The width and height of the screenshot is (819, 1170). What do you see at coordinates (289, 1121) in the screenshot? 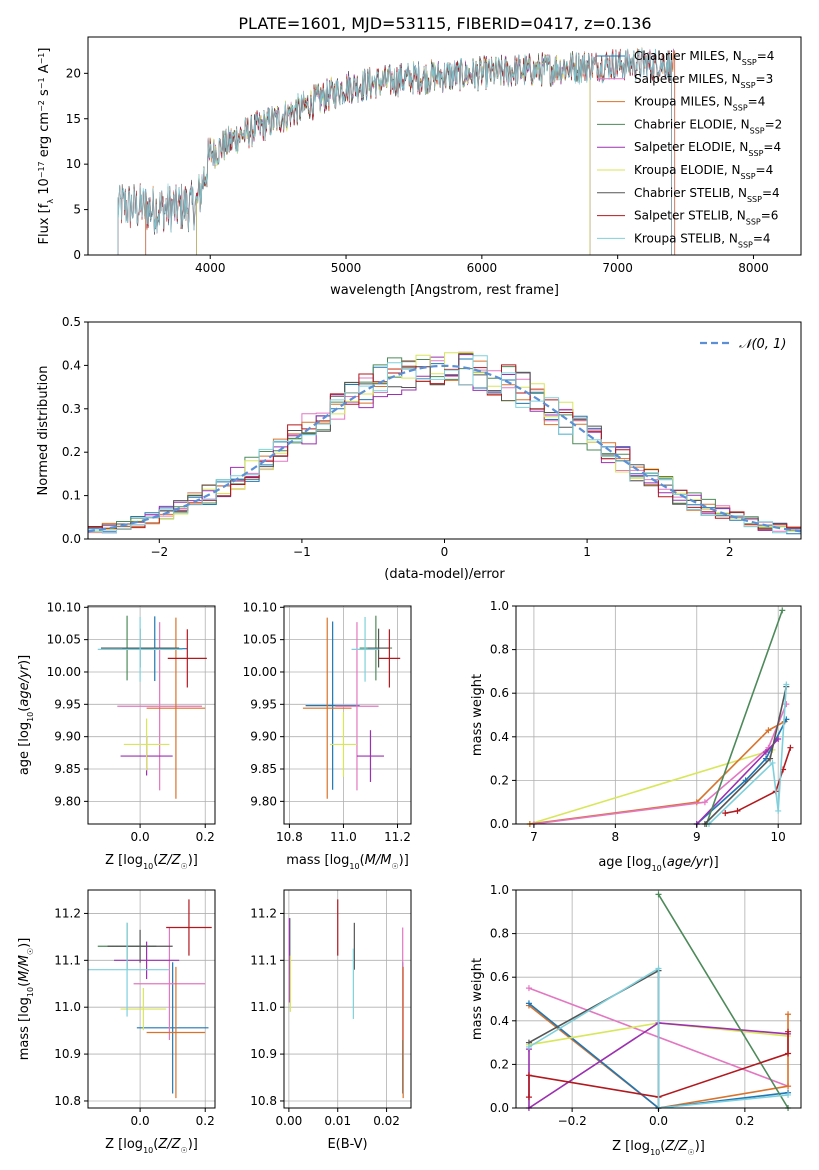
I see `x-tick-label: 0.00` at bounding box center [289, 1121].